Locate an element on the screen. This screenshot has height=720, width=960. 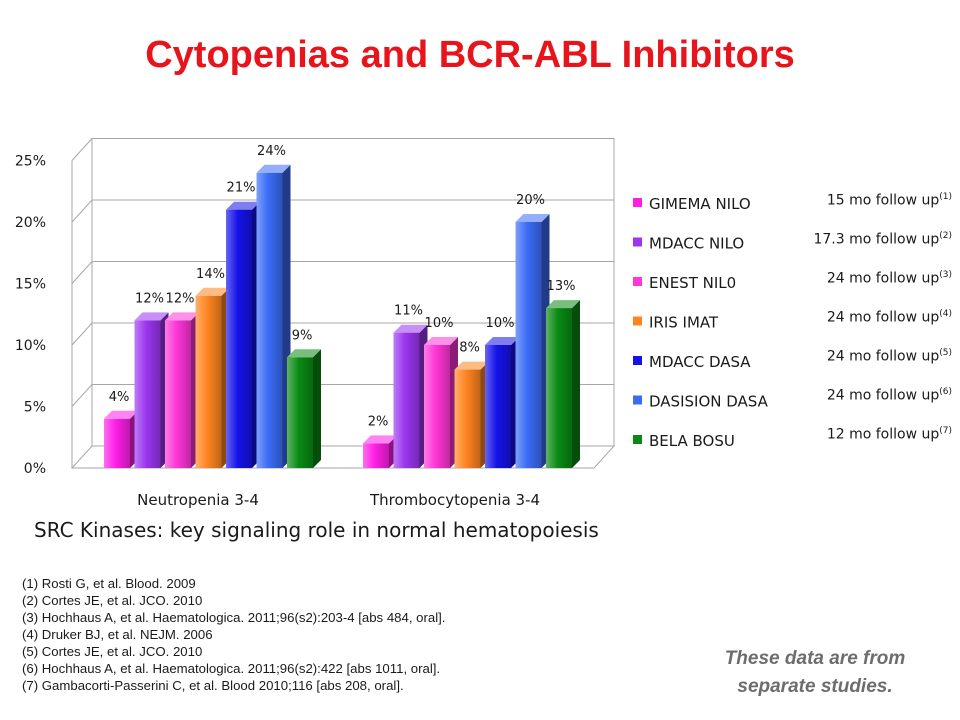
follow-up-ref: (3) is located at coordinates (945, 275).